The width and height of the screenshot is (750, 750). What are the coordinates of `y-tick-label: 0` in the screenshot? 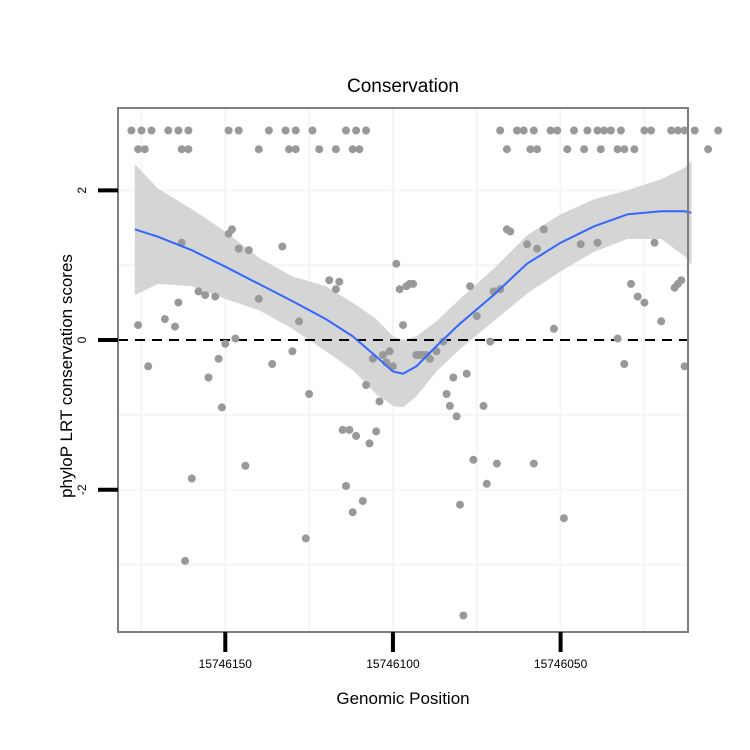 It's located at (82, 339).